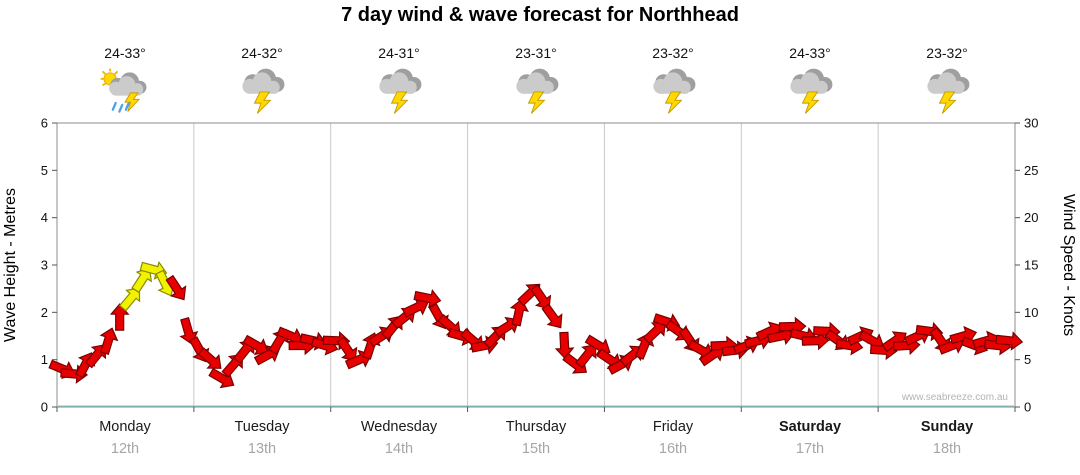  Describe the element at coordinates (1031, 123) in the screenshot. I see `right-tick-label: 30` at that location.